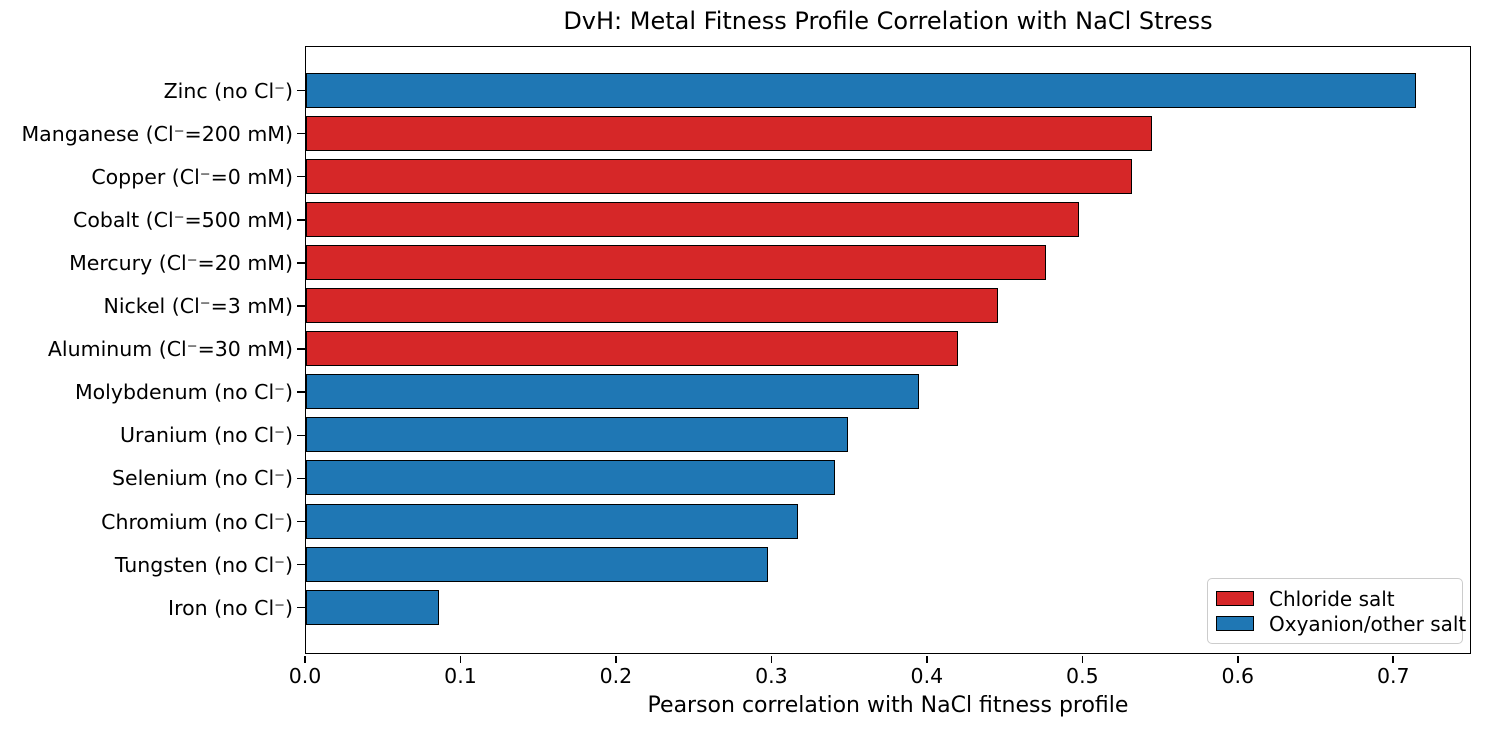 Image resolution: width=1485 pixels, height=733 pixels. What do you see at coordinates (616, 676) in the screenshot?
I see `x-tick-label: 0.2` at bounding box center [616, 676].